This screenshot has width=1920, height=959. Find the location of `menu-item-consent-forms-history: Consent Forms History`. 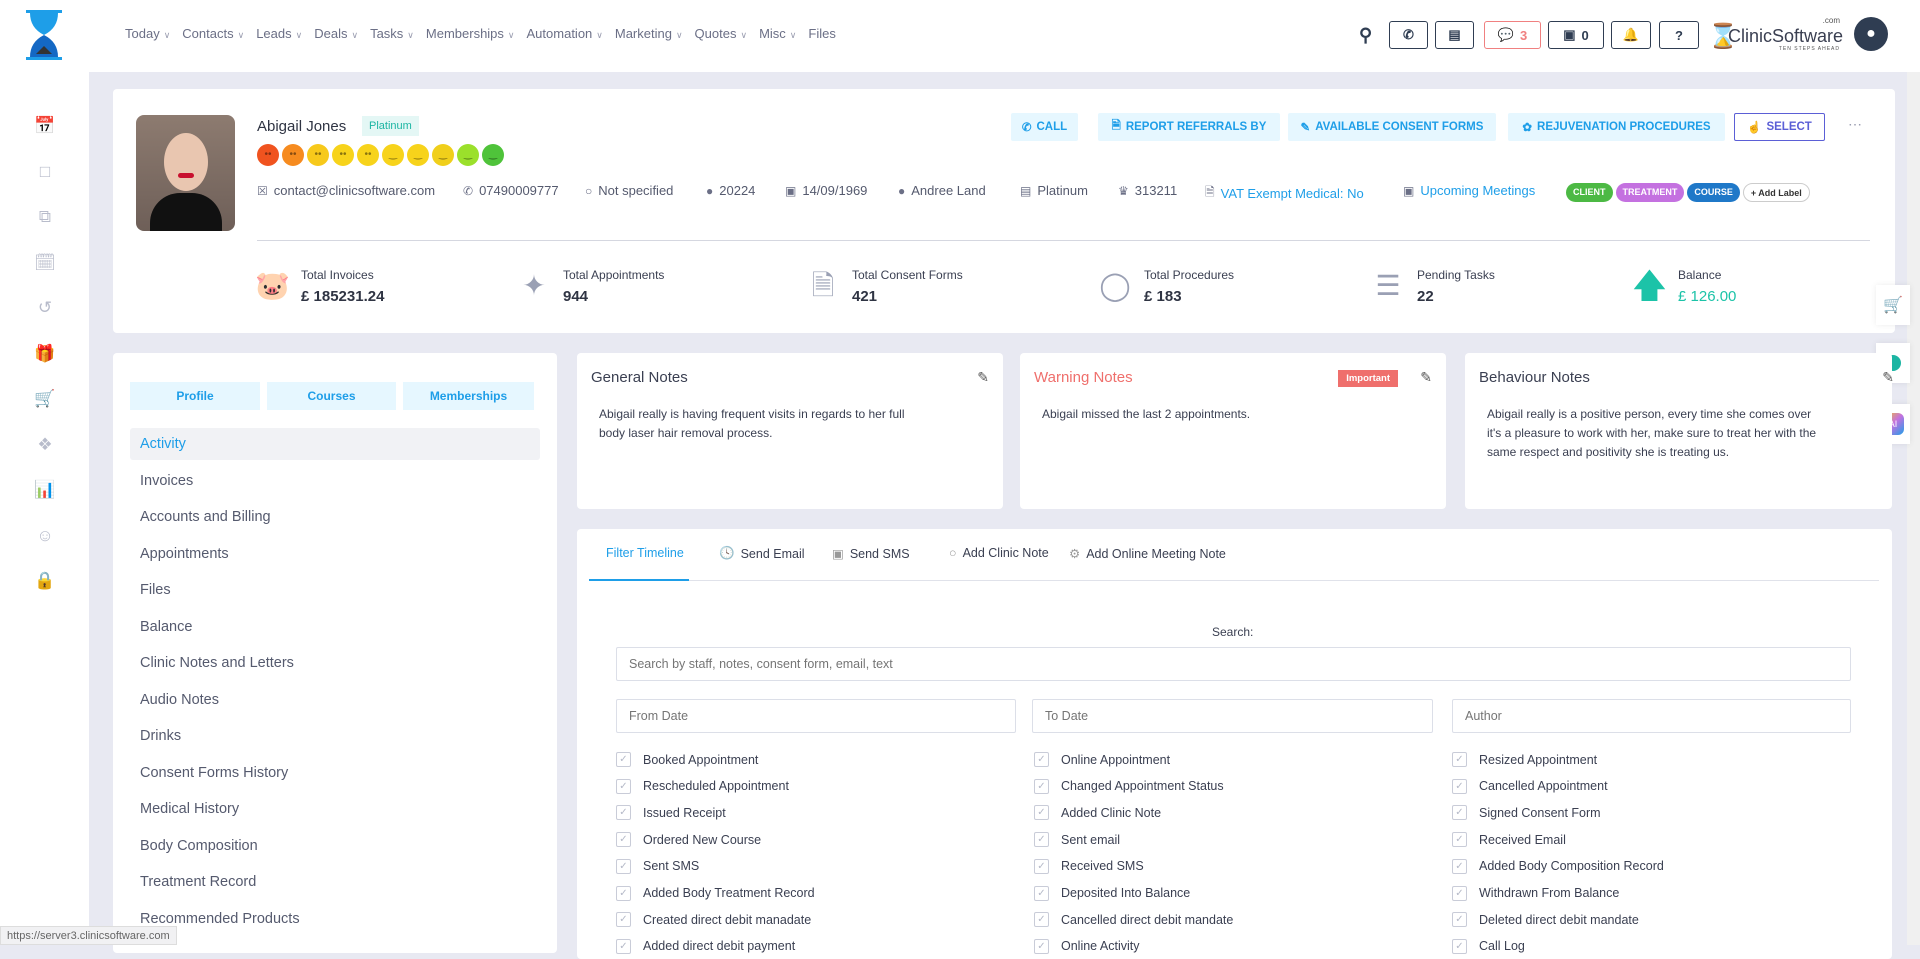

menu-item-consent-forms-history: Consent Forms History is located at coordinates (214, 772).